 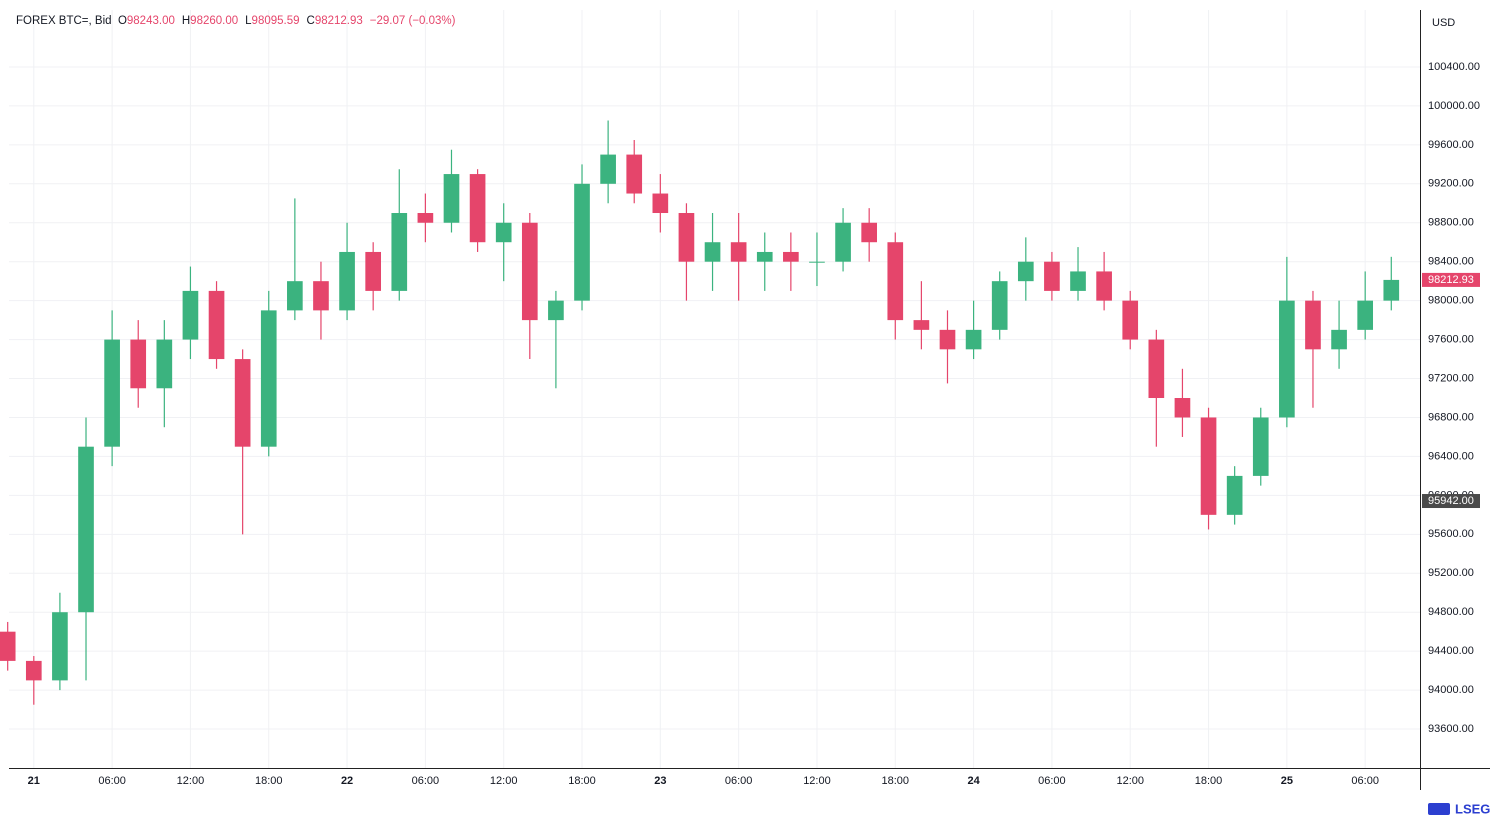 I want to click on last-price-label: 98212.93, so click(x=1451, y=280).